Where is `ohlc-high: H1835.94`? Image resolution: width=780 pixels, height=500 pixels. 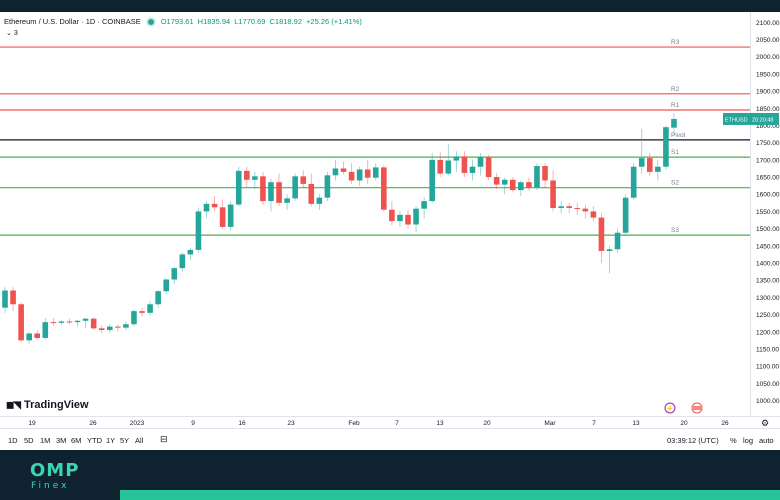 ohlc-high: H1835.94 is located at coordinates (214, 21).